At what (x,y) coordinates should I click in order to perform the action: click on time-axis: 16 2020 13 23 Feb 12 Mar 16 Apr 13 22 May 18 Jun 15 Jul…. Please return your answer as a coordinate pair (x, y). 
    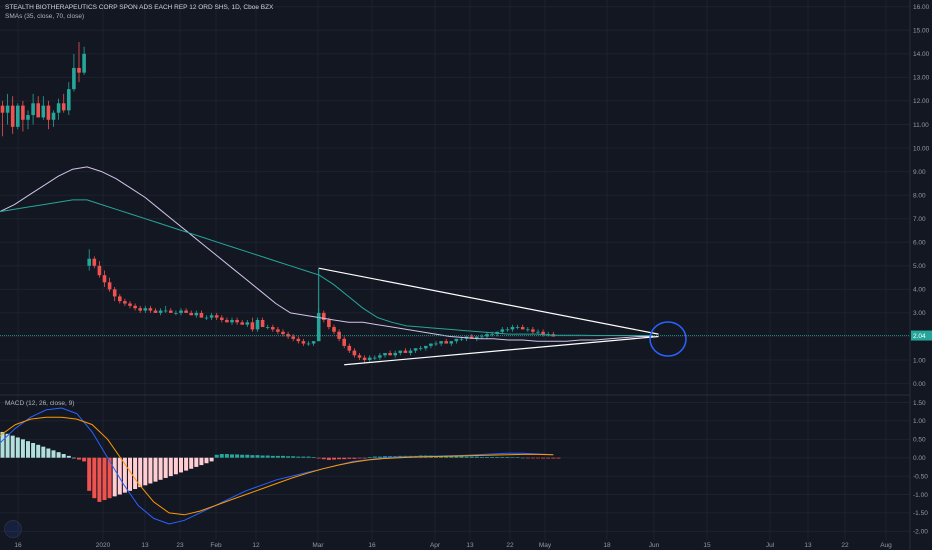
    Looking at the image, I should click on (453, 545).